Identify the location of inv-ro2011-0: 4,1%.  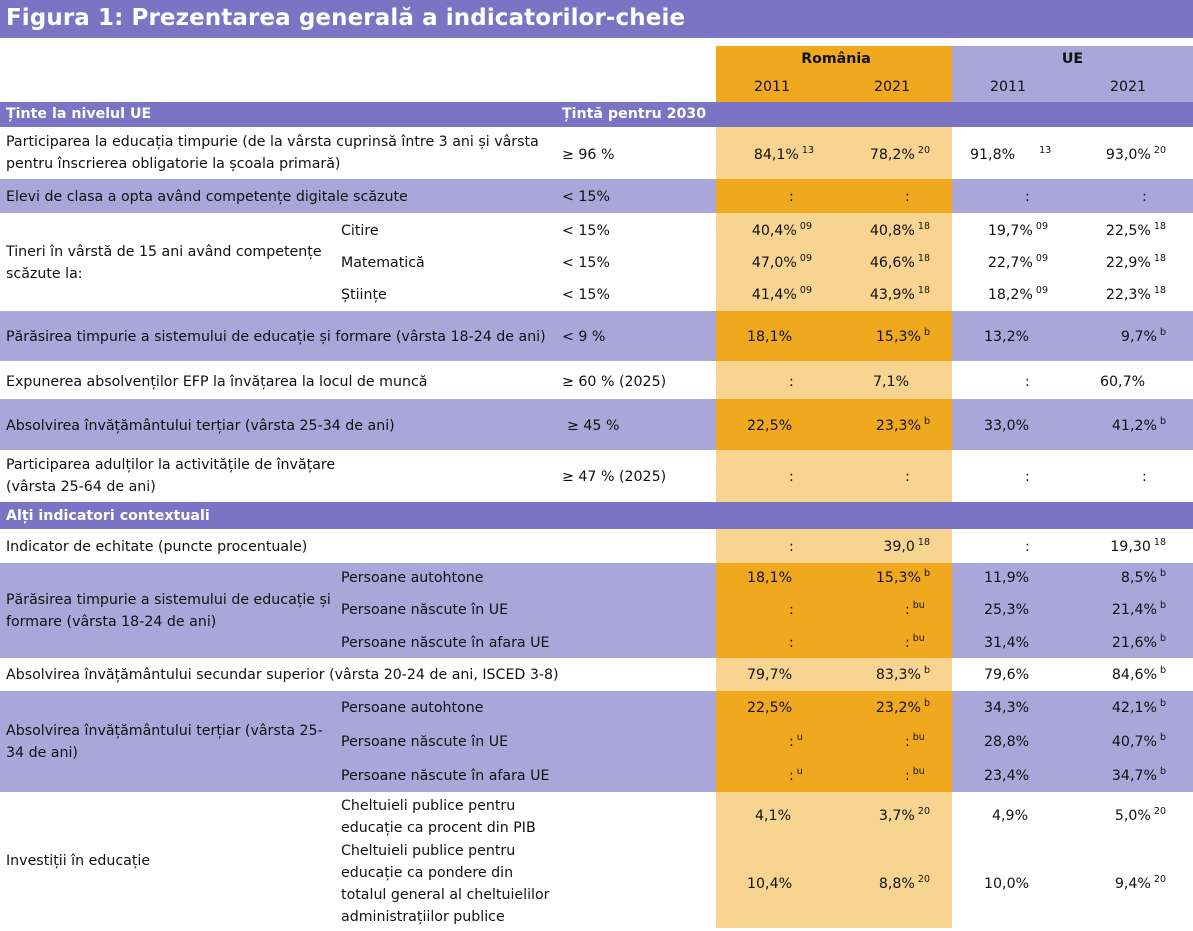
(773, 816).